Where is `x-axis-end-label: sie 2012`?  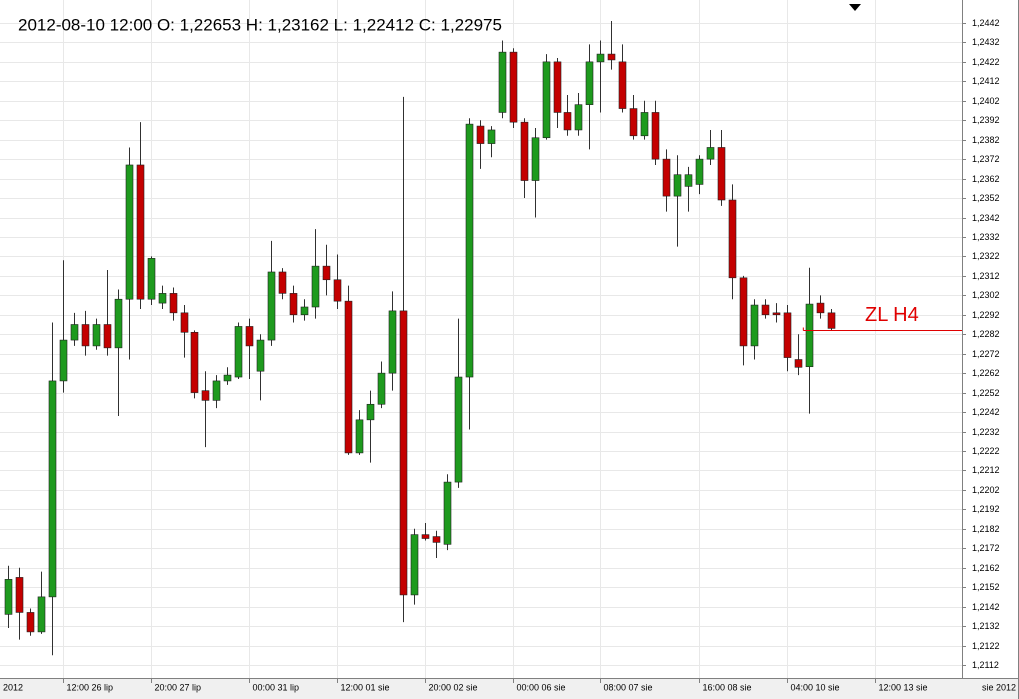
x-axis-end-label: sie 2012 is located at coordinates (999, 687).